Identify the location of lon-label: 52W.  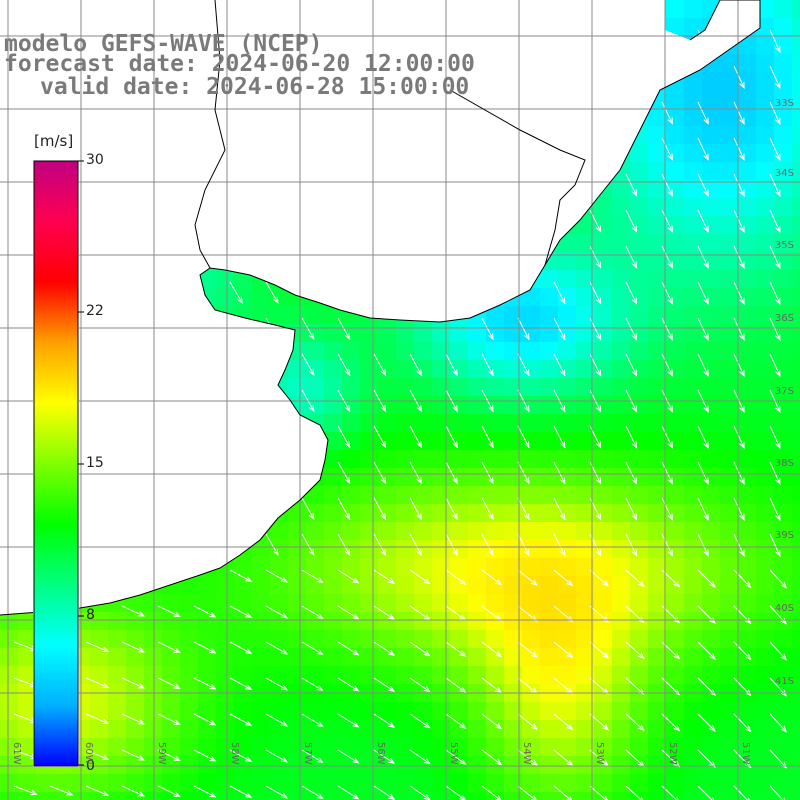
(672, 753).